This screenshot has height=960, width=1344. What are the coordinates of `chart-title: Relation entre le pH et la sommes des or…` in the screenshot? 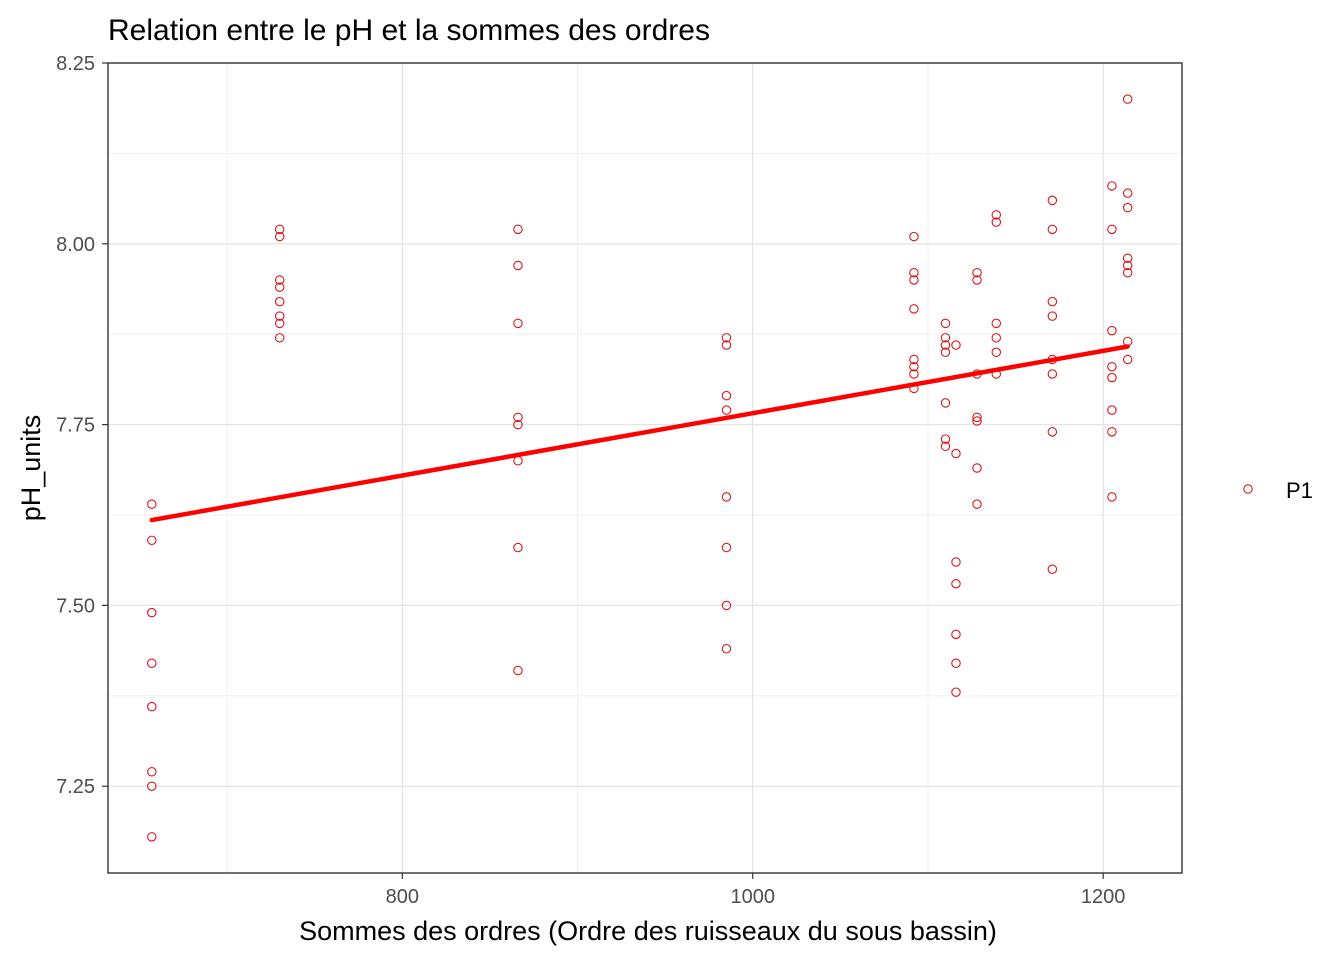 It's located at (409, 30).